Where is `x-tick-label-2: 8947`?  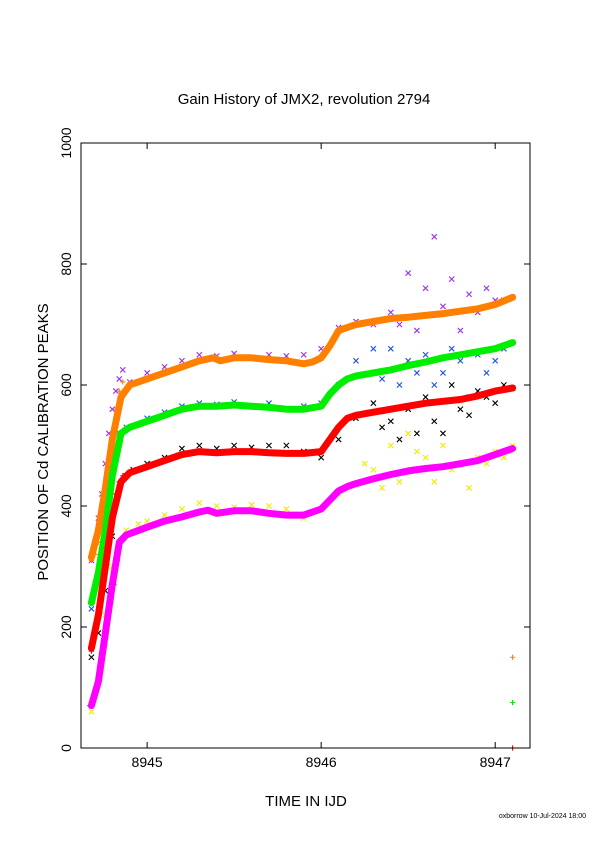
x-tick-label-2: 8947 is located at coordinates (495, 762).